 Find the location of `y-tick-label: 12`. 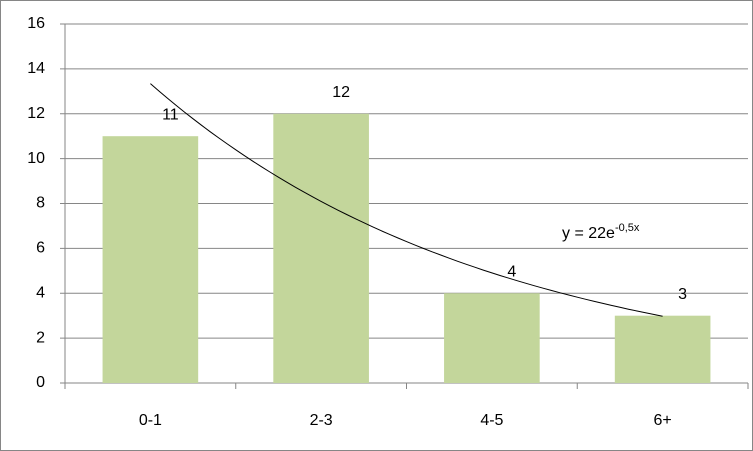

y-tick-label: 12 is located at coordinates (36, 113).